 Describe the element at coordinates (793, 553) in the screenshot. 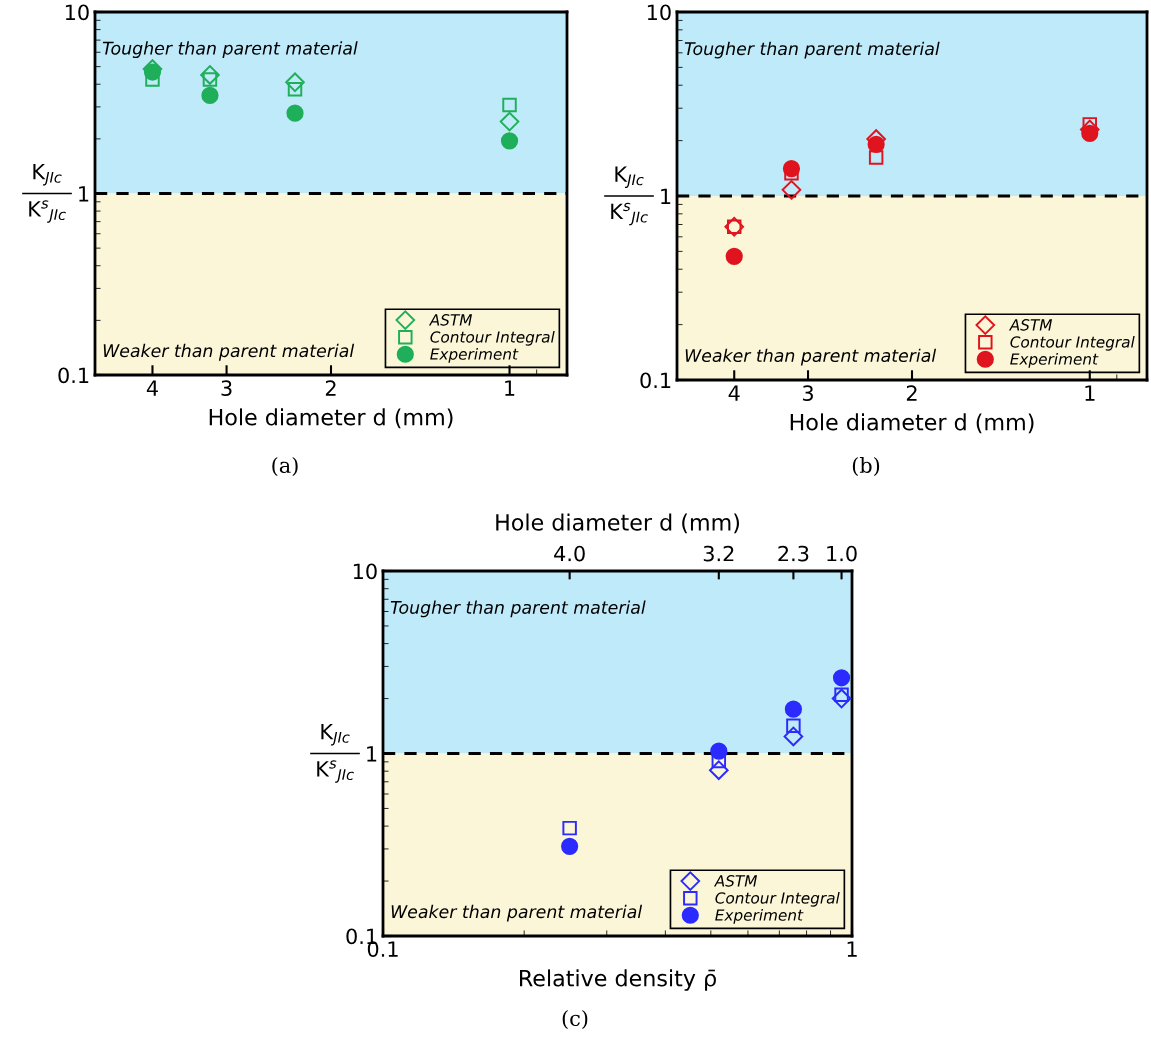

I see `annotation: 2.3` at that location.